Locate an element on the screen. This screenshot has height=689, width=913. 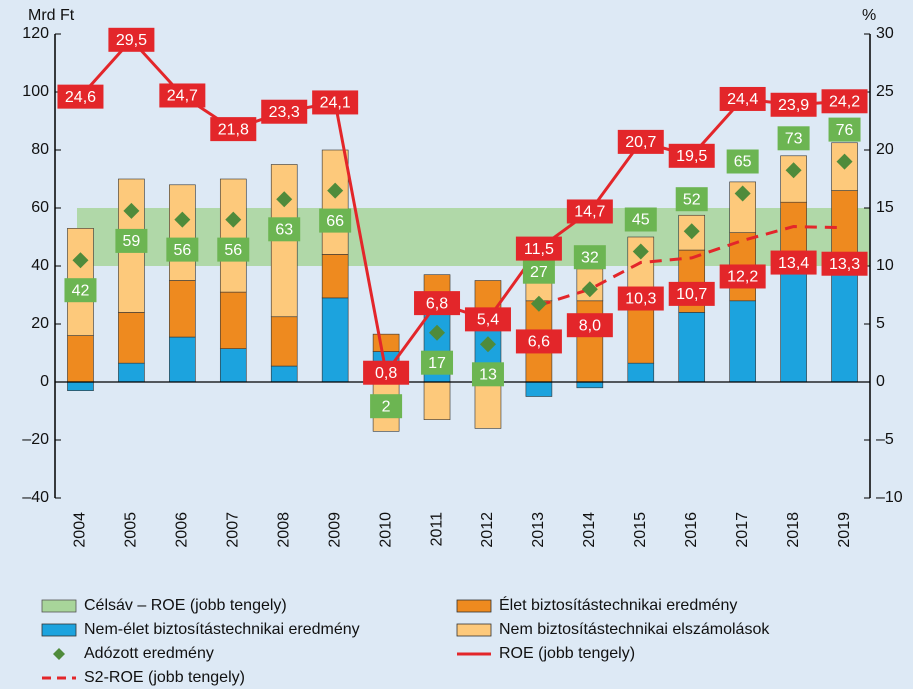
data-label: 29,5 is located at coordinates (131, 40).